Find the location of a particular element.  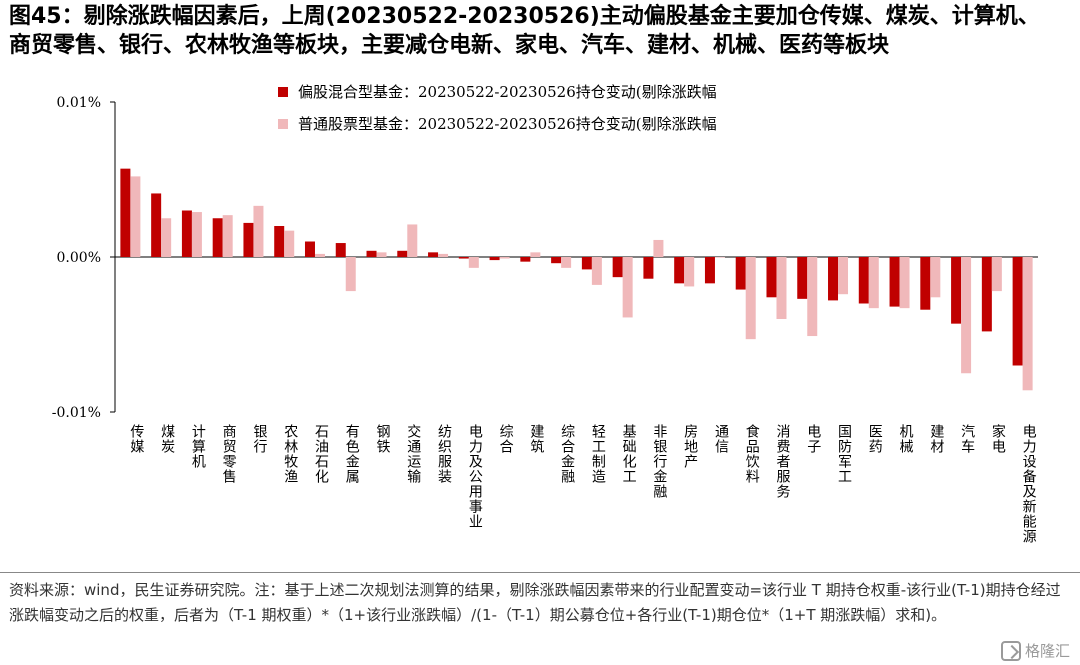

x-tick-label-13: 建筑 is located at coordinates (536, 439).